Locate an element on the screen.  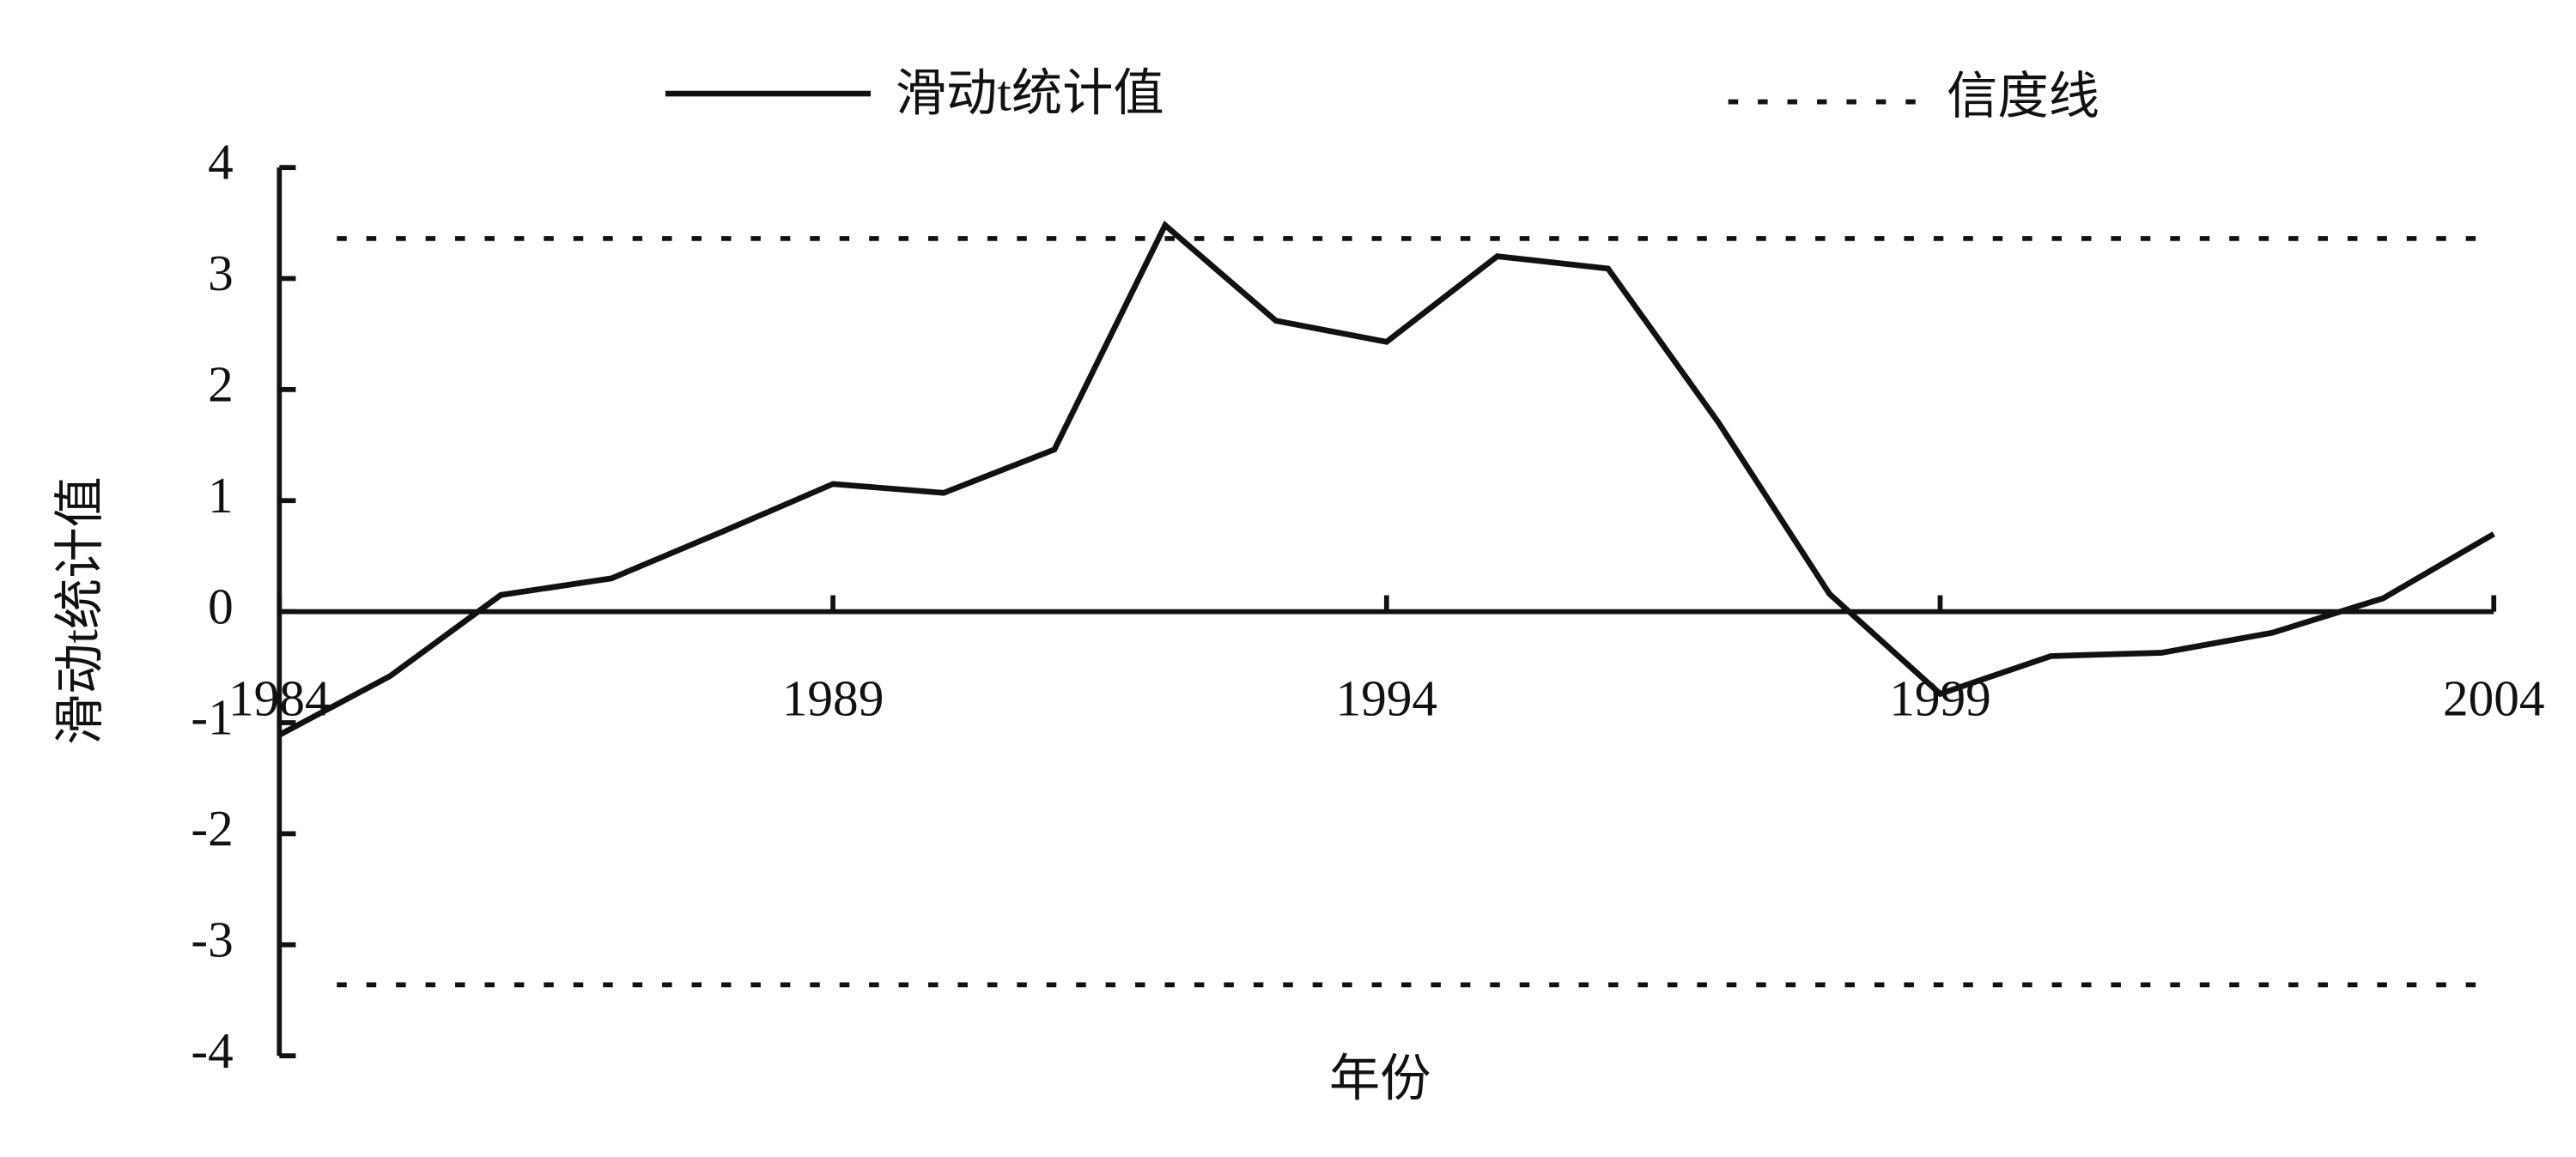
y-tick-label: 3 is located at coordinates (221, 273).